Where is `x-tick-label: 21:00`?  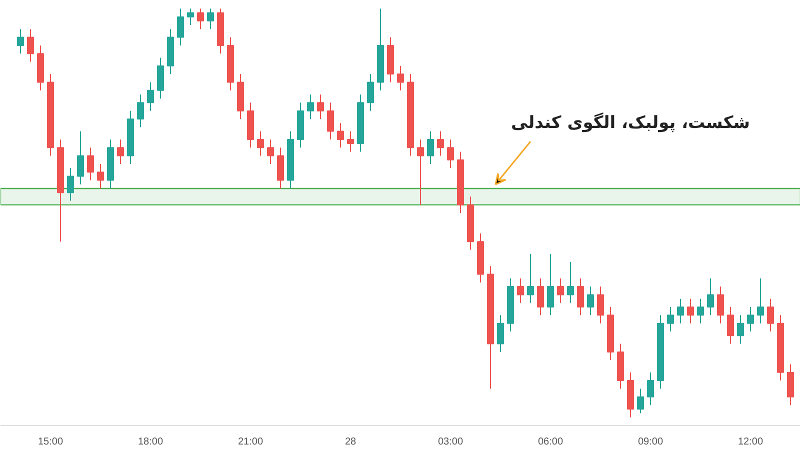 x-tick-label: 21:00 is located at coordinates (251, 442).